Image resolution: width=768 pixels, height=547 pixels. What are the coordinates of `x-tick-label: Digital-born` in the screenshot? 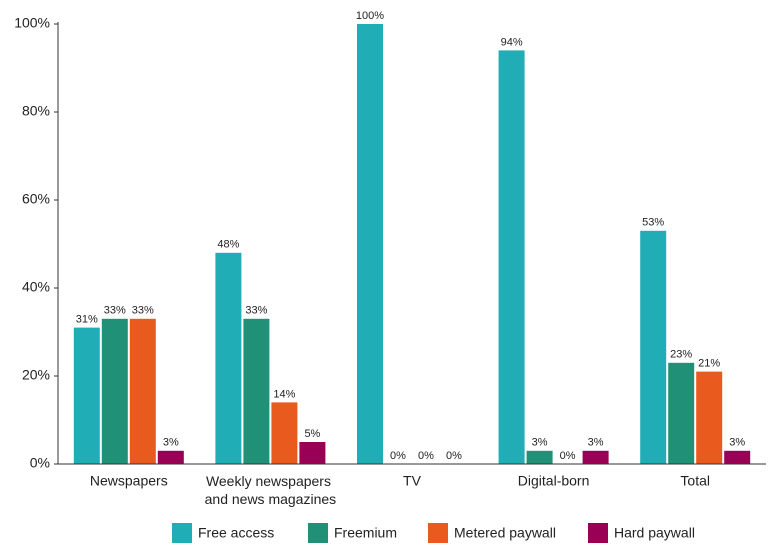 It's located at (554, 481).